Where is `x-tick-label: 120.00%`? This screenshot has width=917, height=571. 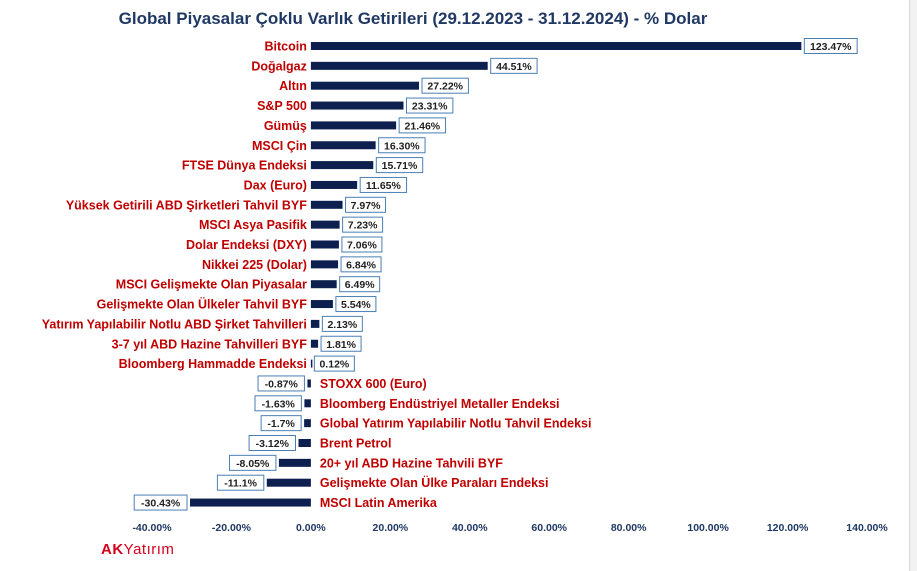 x-tick-label: 120.00% is located at coordinates (788, 528).